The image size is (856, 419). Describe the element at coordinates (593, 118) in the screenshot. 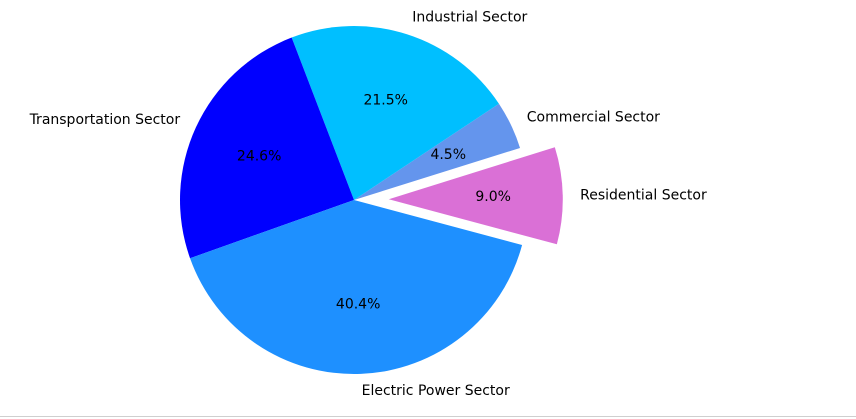

I see `category-label-commercial-sector: Commercial Sector` at that location.